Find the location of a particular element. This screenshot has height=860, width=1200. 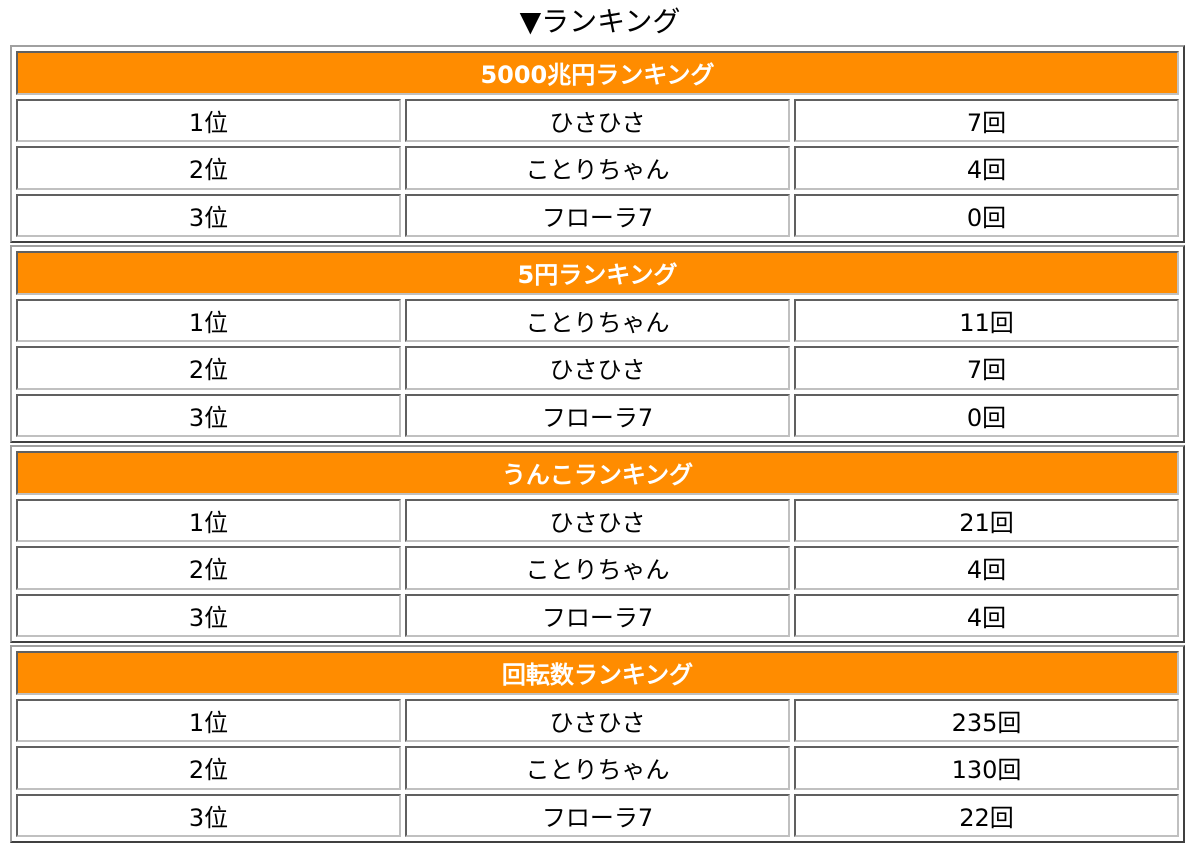

table-row: 3位 フローラ7 22回 is located at coordinates (597, 815).